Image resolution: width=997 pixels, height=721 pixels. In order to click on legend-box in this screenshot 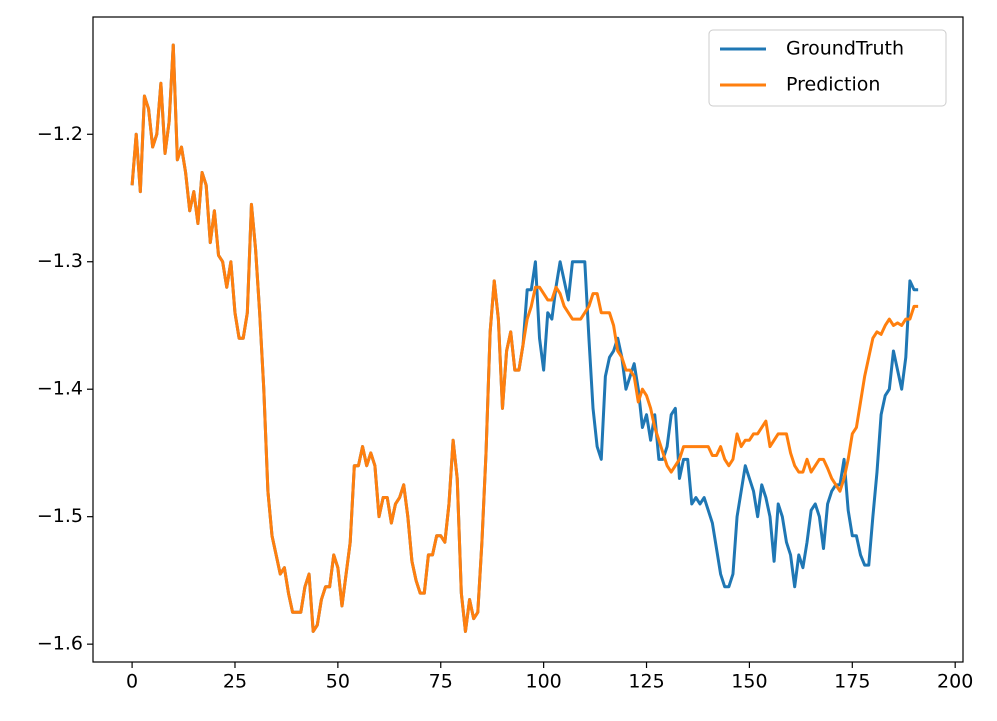, I will do `click(827, 68)`.